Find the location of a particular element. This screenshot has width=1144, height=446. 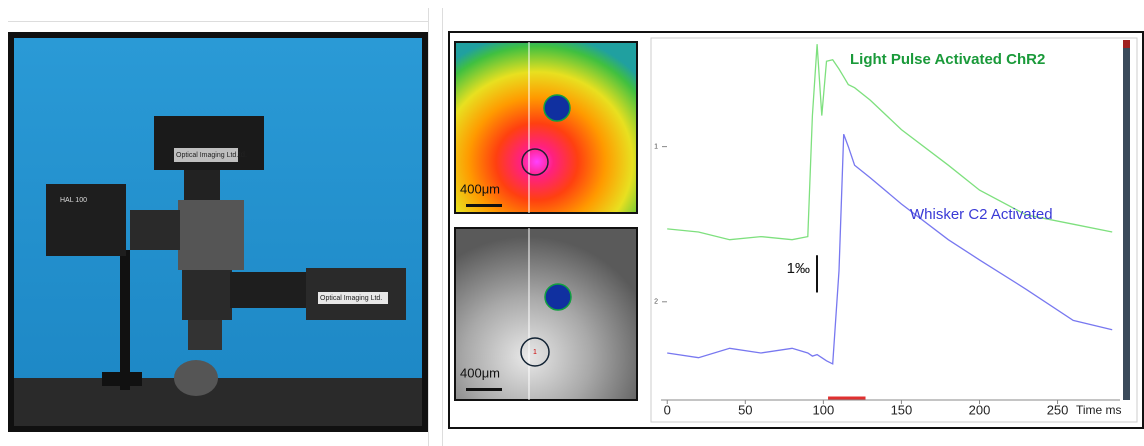

series-label: Light Pulse Activated ChR2 is located at coordinates (947, 59).